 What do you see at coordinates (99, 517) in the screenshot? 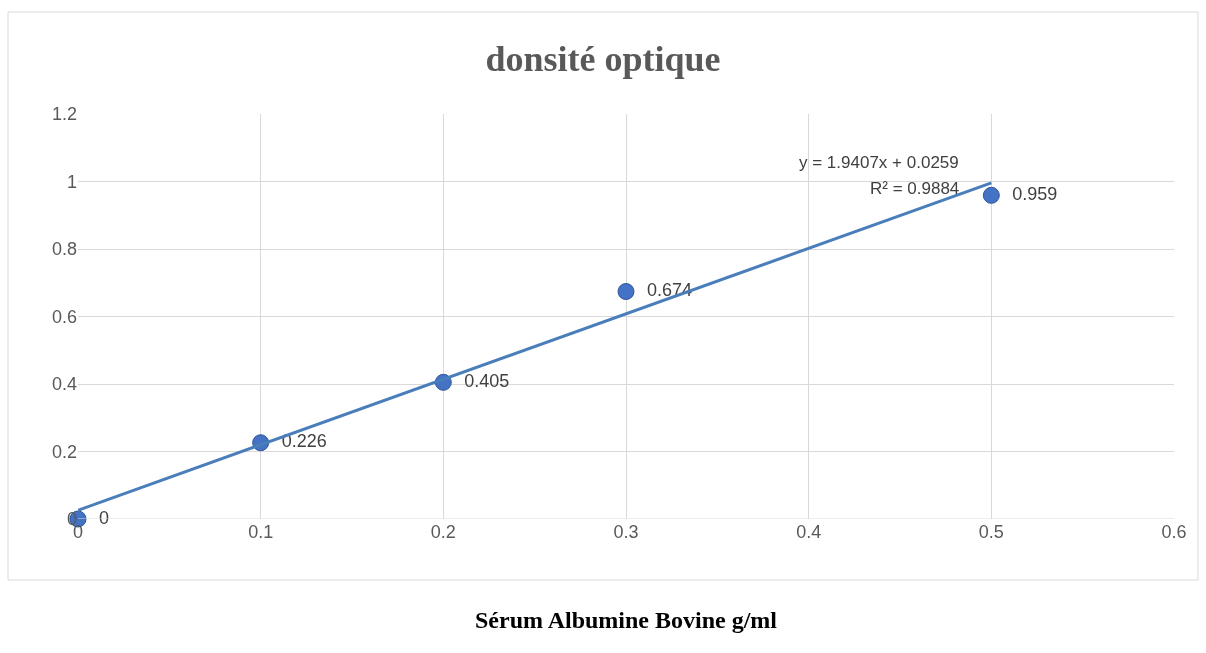
I see `data-label: 0` at bounding box center [99, 517].